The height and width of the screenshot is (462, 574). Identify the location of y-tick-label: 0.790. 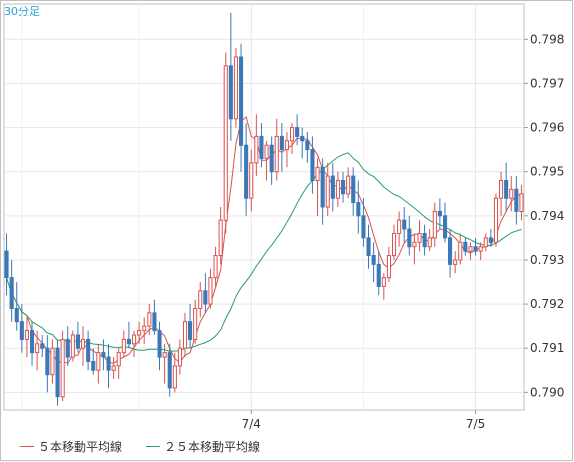
(547, 392).